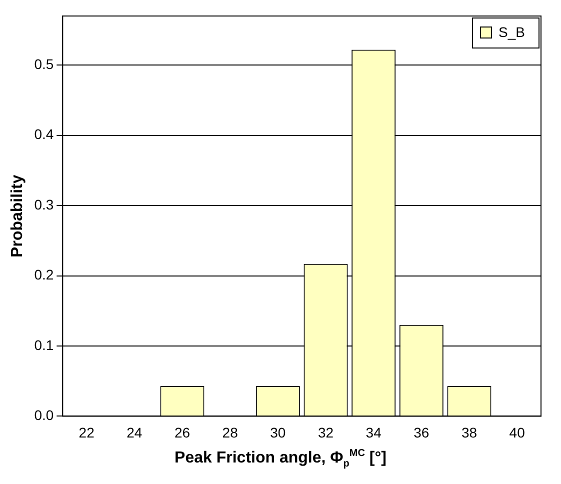 Image resolution: width=561 pixels, height=484 pixels. What do you see at coordinates (44, 204) in the screenshot?
I see `y-tick-label: 0.3` at bounding box center [44, 204].